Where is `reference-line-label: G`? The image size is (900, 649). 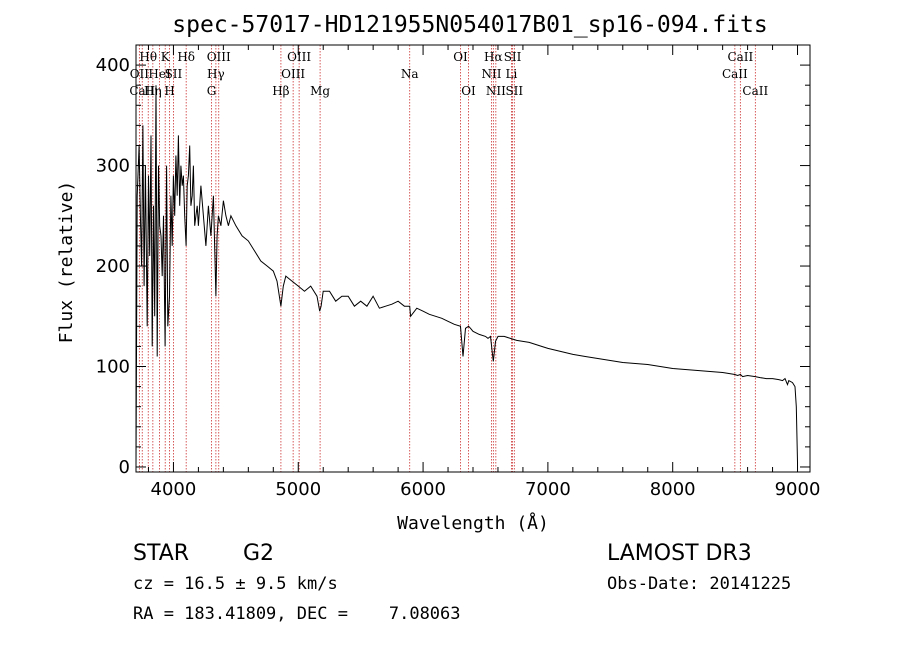
reference-line-label: G is located at coordinates (212, 91).